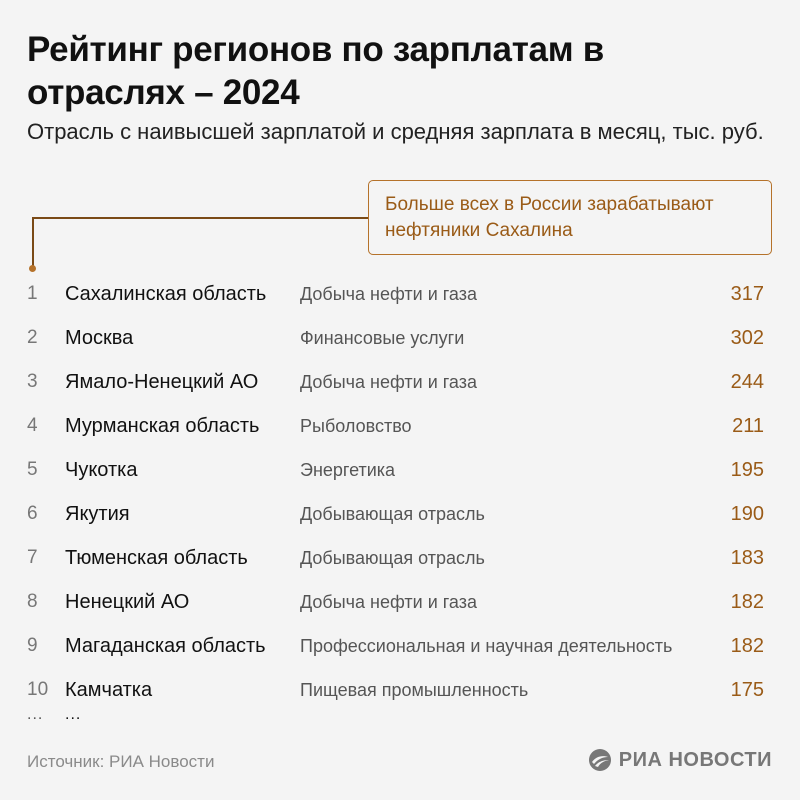  I want to click on industry-cell: Финансовые услуги, so click(382, 338).